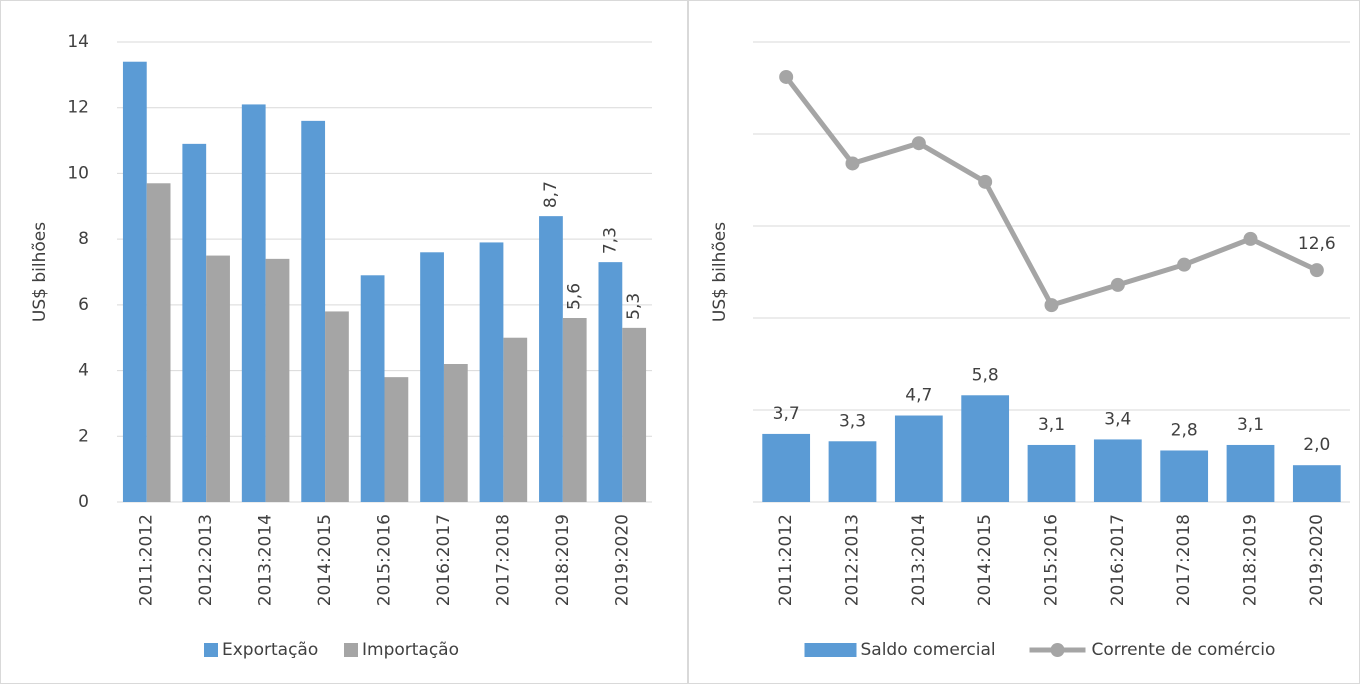 Image resolution: width=1360 pixels, height=684 pixels. What do you see at coordinates (83, 371) in the screenshot?
I see `y-tick-label: 4` at bounding box center [83, 371].